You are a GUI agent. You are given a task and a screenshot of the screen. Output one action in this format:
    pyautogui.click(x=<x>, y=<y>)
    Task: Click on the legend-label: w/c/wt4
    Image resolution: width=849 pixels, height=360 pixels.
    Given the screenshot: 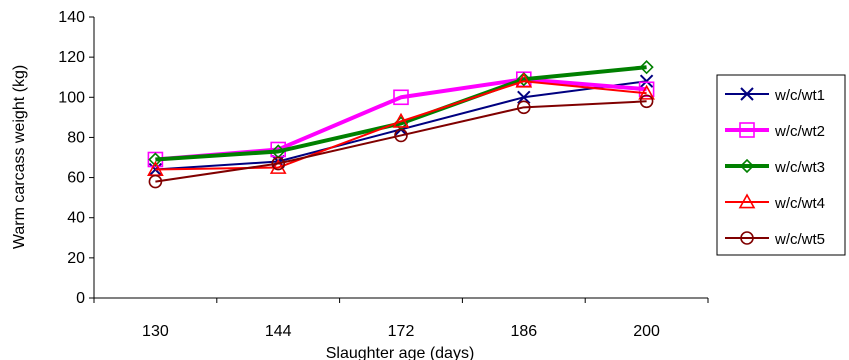 What is the action you would take?
    pyautogui.click(x=799, y=203)
    